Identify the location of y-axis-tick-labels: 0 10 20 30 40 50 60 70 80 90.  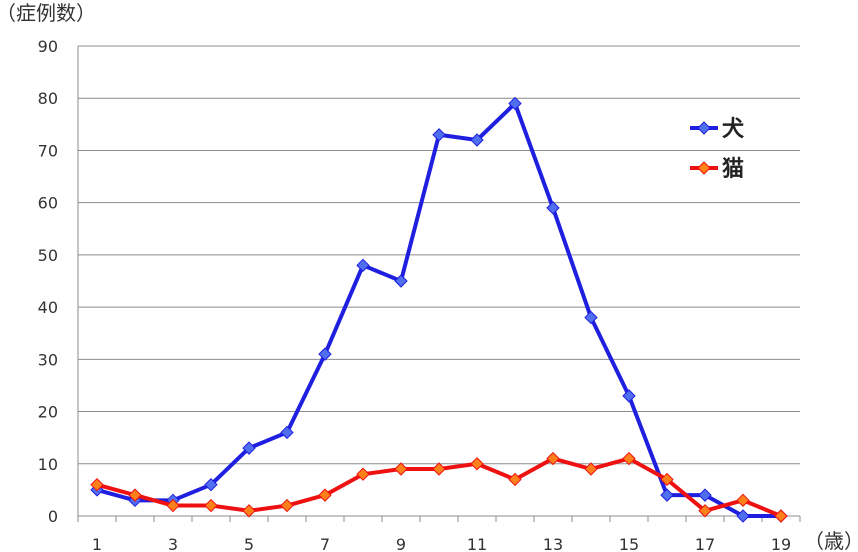
(48, 281).